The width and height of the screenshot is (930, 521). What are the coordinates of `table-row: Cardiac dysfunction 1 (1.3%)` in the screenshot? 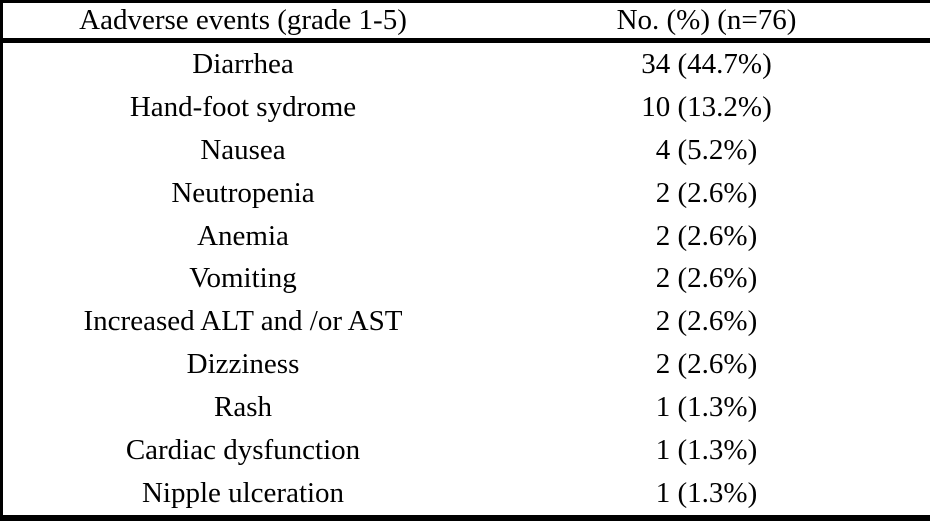 It's located at (466, 450).